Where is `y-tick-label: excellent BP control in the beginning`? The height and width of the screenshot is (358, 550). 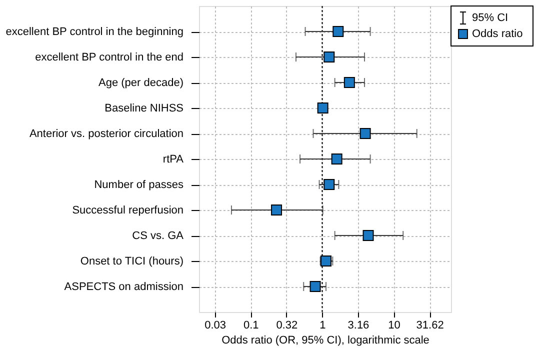 y-tick-label: excellent BP control in the beginning is located at coordinates (95, 32).